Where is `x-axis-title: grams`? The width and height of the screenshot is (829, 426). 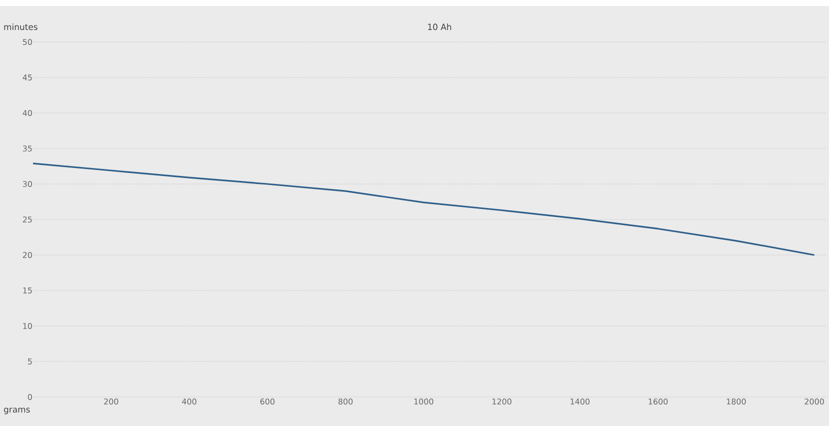 x-axis-title: grams is located at coordinates (17, 411).